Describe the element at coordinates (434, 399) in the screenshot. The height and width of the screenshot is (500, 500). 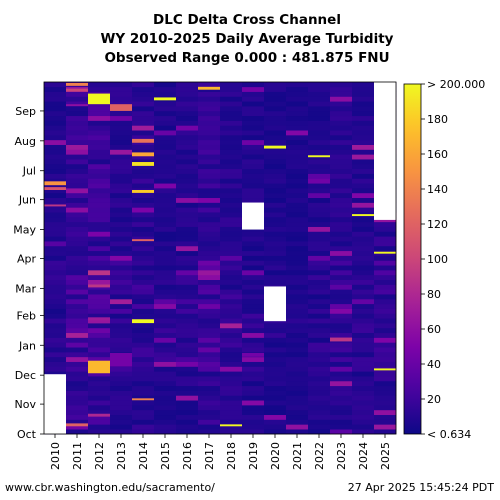
I see `colorbar-tick-label: 20` at that location.